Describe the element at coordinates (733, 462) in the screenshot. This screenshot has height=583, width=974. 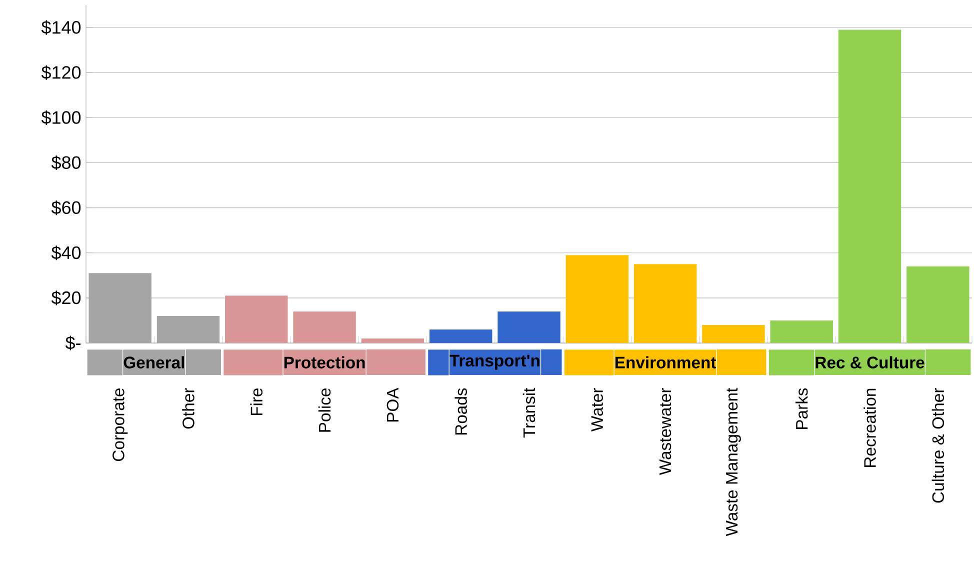
I see `x-tick-label: Waste Management` at that location.